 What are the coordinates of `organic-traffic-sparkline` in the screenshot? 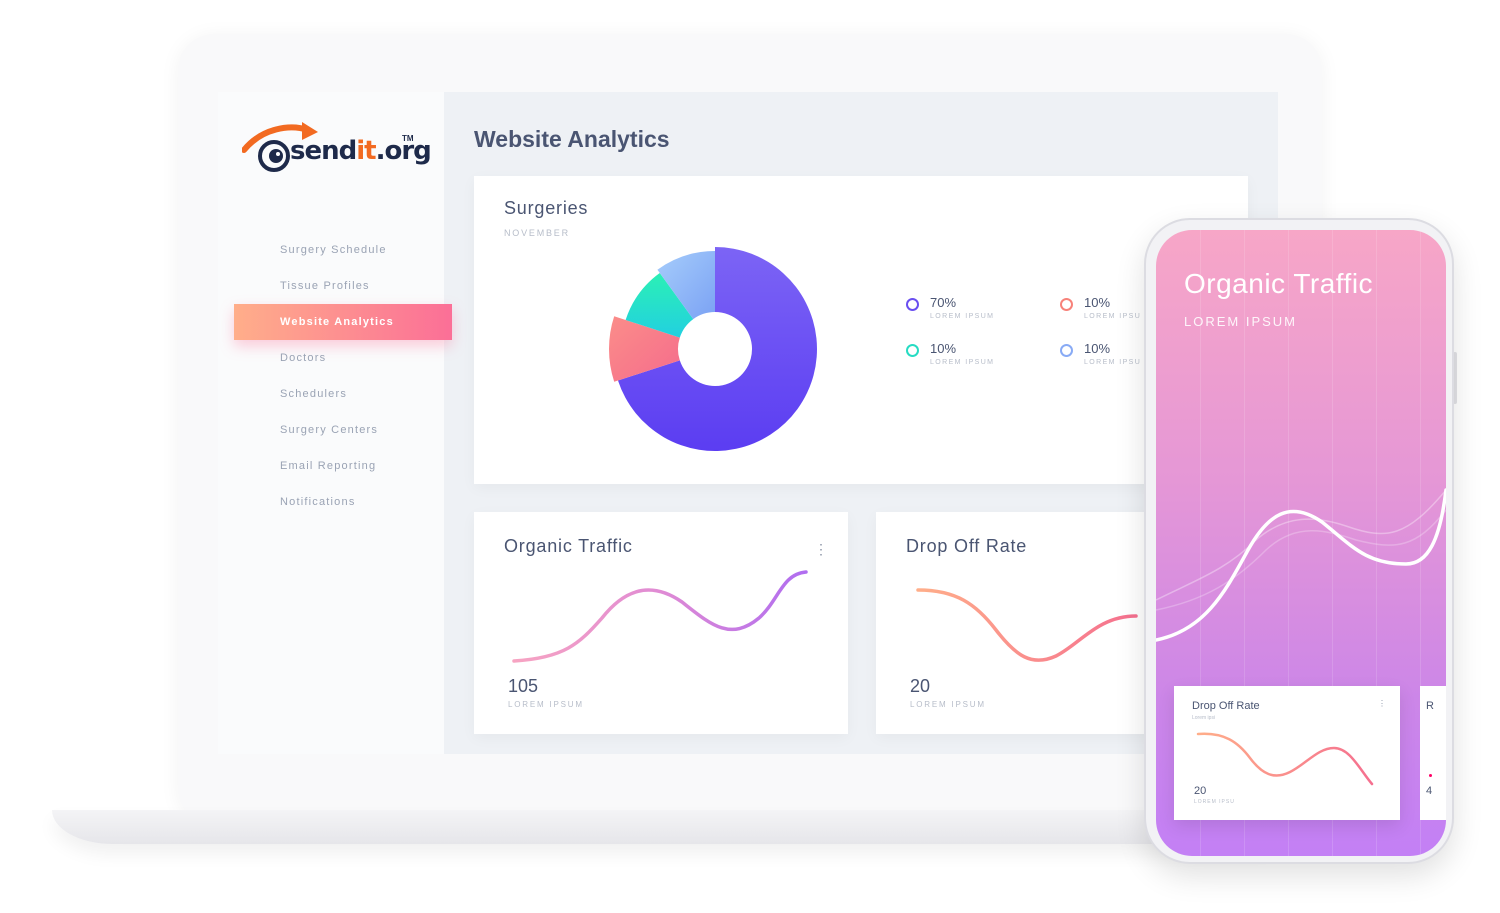 It's located at (660, 616).